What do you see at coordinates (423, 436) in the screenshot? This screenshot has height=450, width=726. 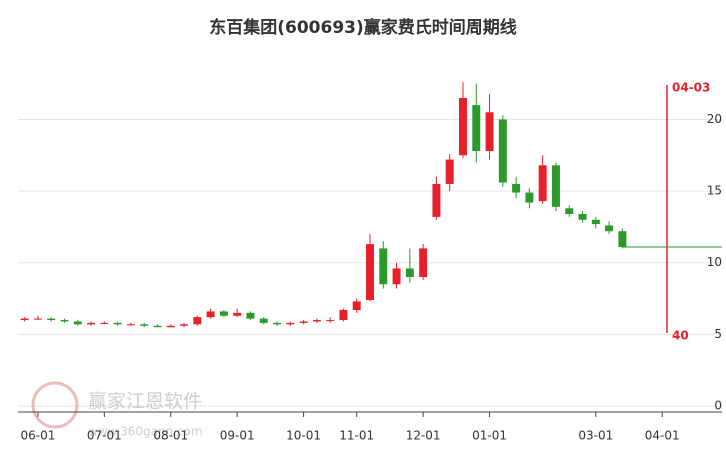 I see `x-tick-label: 12-01` at bounding box center [423, 436].